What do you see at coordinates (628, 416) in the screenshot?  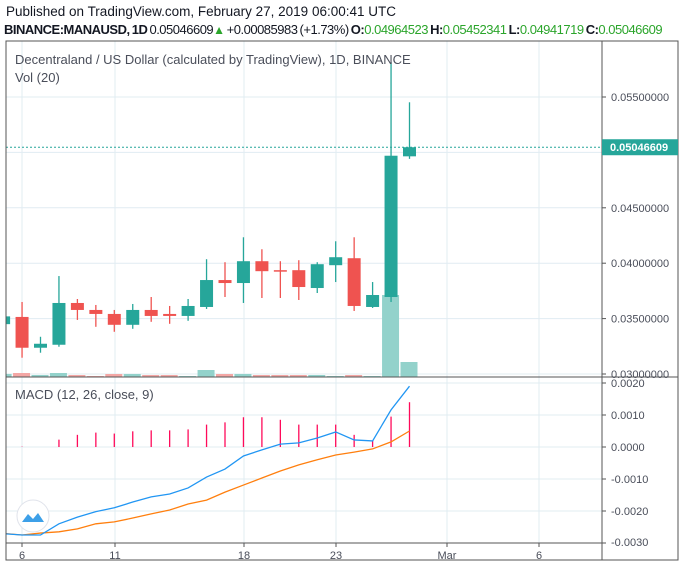 I see `macd-tick-label: 0.0010` at bounding box center [628, 416].